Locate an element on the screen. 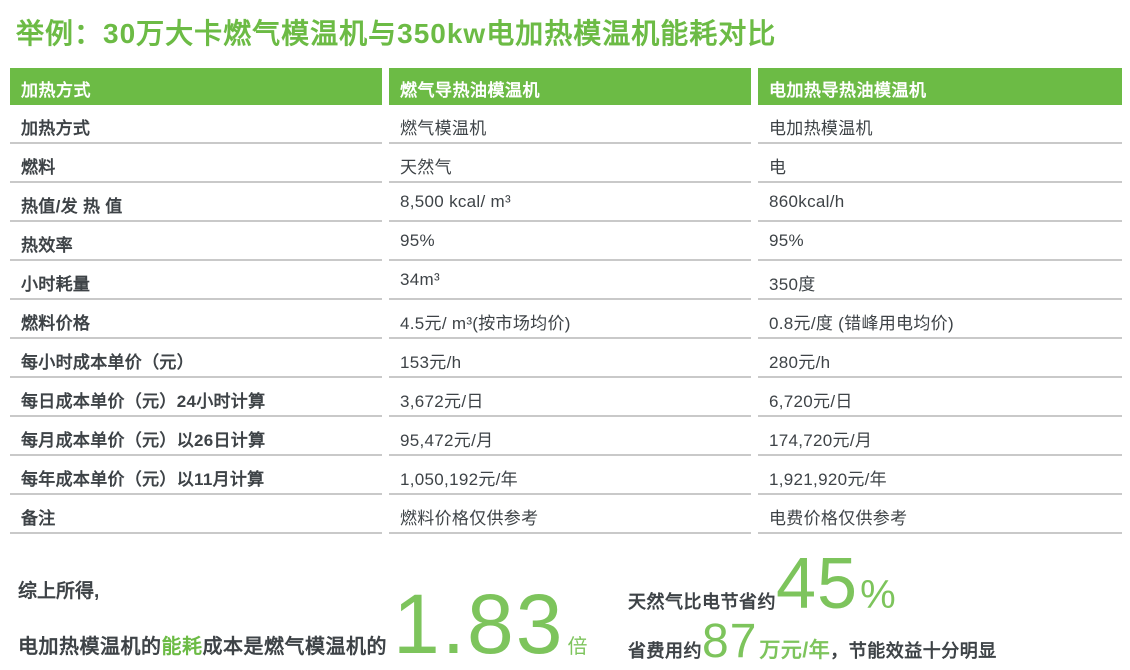 The image size is (1130, 670). row-label-cell: 加热方式 is located at coordinates (196, 124).